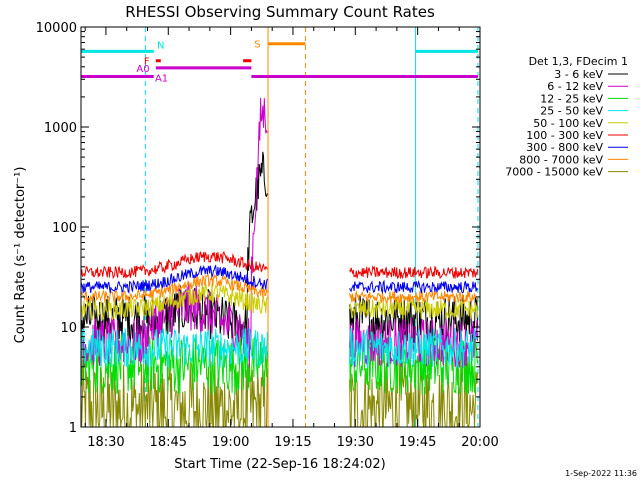 This screenshot has height=480, width=640. I want to click on x-tick-label: 19:30, so click(355, 442).